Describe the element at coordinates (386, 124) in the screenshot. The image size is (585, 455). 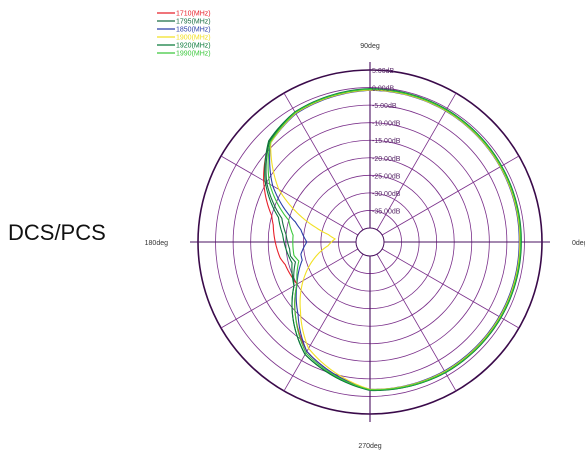
I see `radial-tick-label: -10.00dB` at that location.